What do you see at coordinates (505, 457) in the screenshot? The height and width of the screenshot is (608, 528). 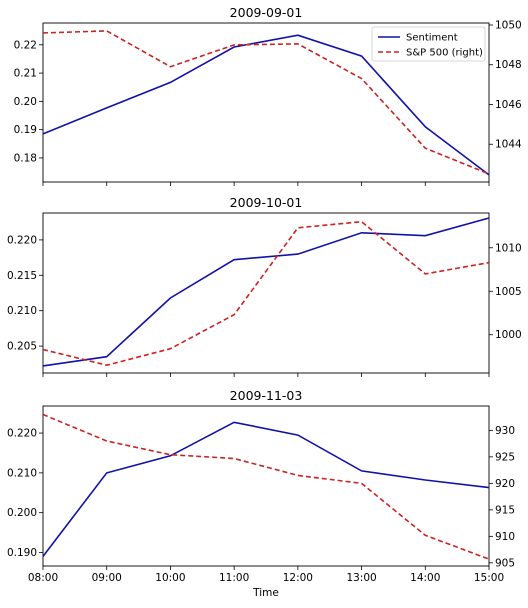 I see `y-tick-label-right: 925` at bounding box center [505, 457].